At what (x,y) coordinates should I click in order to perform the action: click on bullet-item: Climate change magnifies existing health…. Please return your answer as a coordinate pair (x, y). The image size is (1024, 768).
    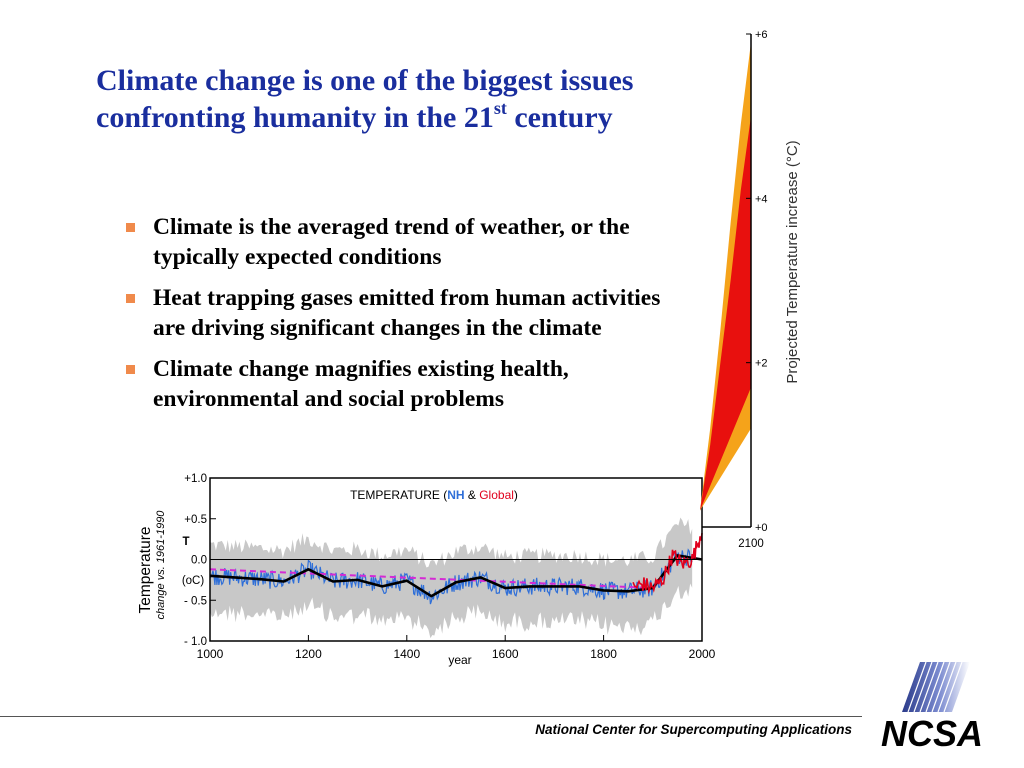
    Looking at the image, I should click on (405, 384).